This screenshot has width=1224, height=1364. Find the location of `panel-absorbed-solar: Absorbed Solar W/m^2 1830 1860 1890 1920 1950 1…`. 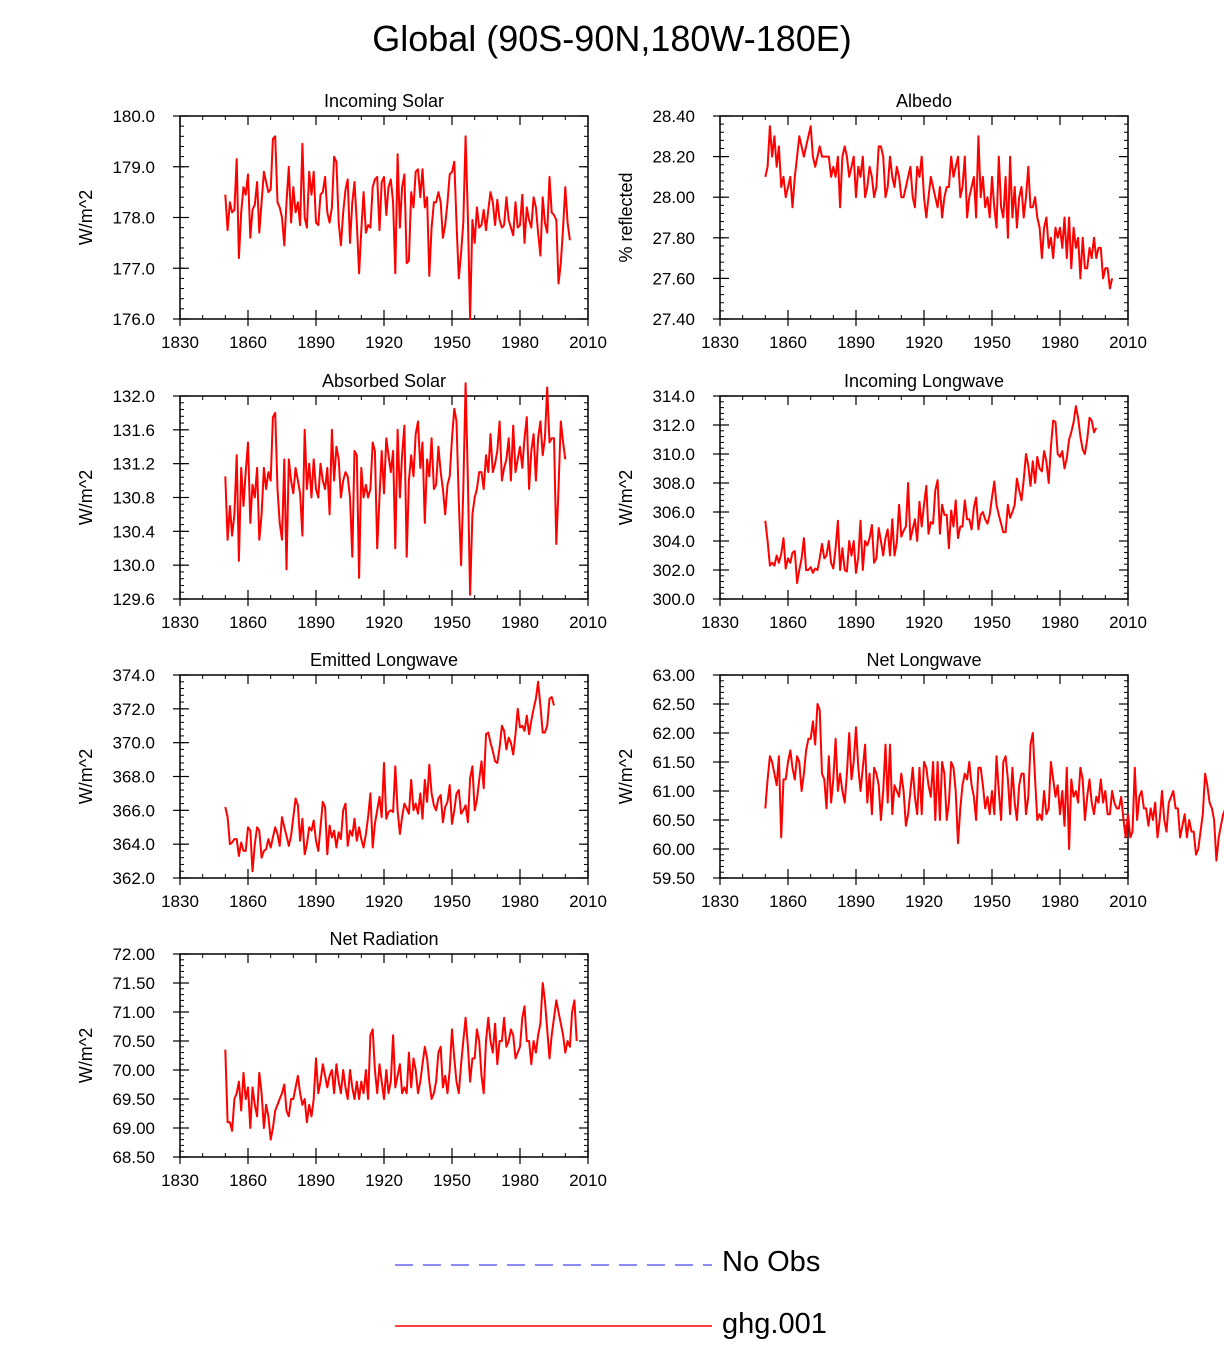

panel-absorbed-solar: Absorbed Solar W/m^2 1830 1860 1890 1920 1950 1… is located at coordinates (341, 501).